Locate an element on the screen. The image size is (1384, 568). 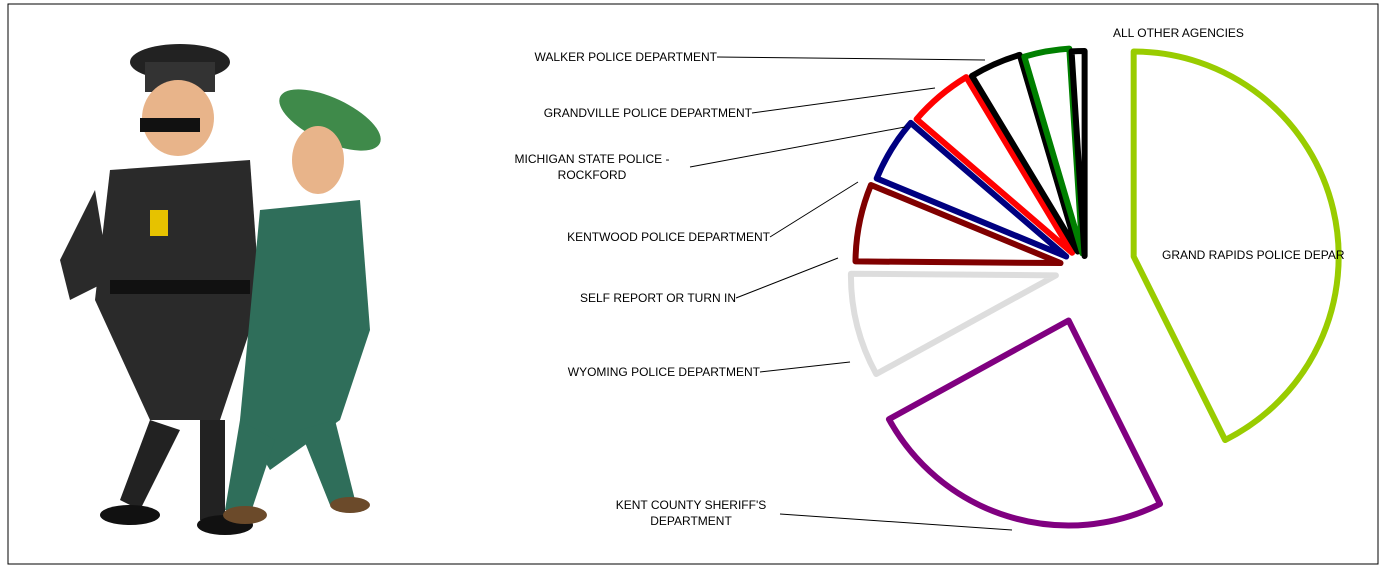
slice-label: GRAND RAPIDS POLICE DEPAR is located at coordinates (1253, 255).